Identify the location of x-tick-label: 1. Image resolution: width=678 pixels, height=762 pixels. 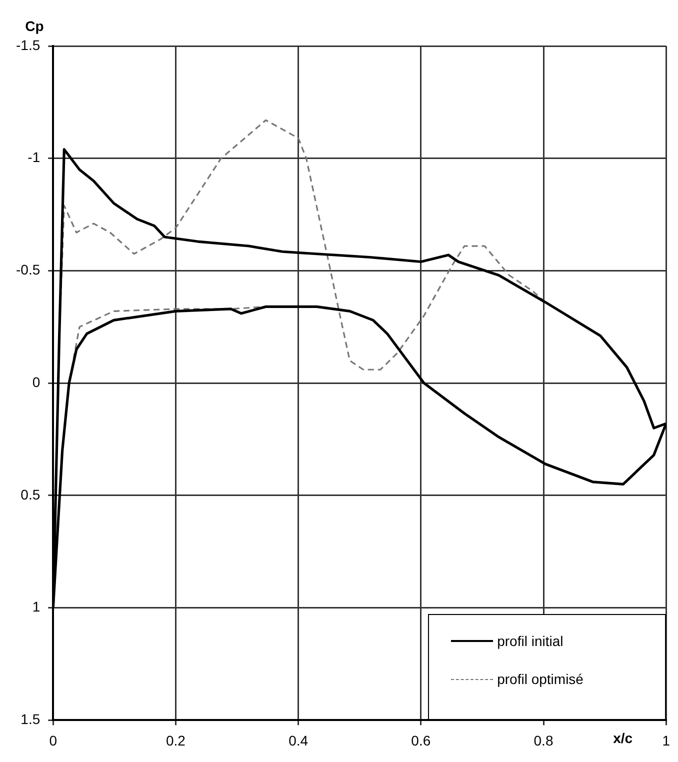
(666, 740).